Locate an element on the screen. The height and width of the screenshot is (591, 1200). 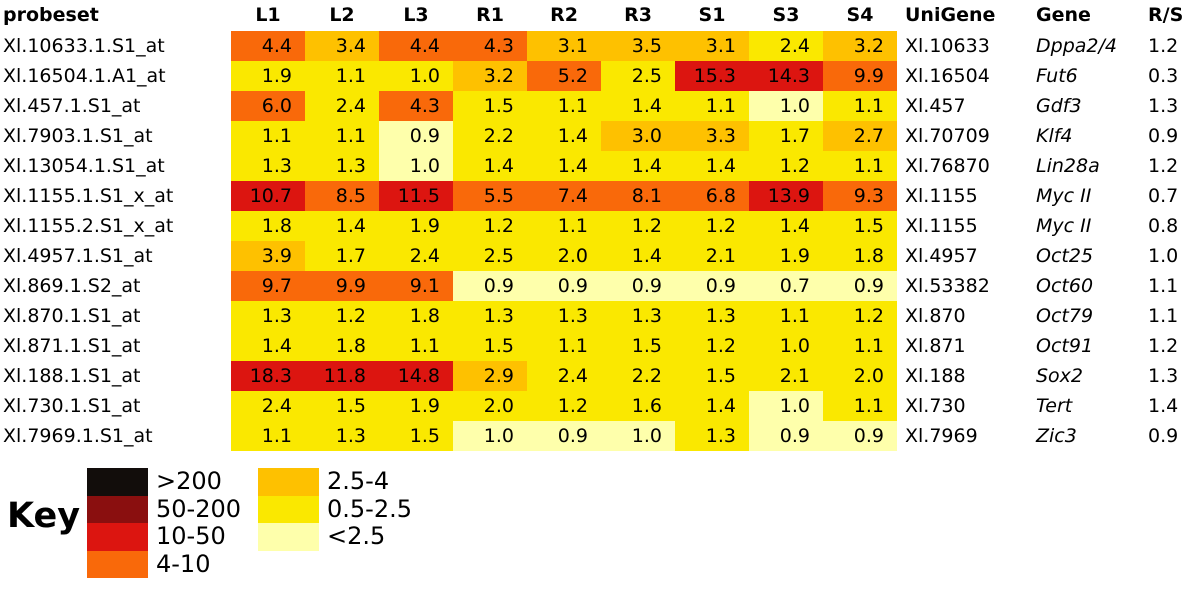
value-cell: 9.3 is located at coordinates (860, 196).